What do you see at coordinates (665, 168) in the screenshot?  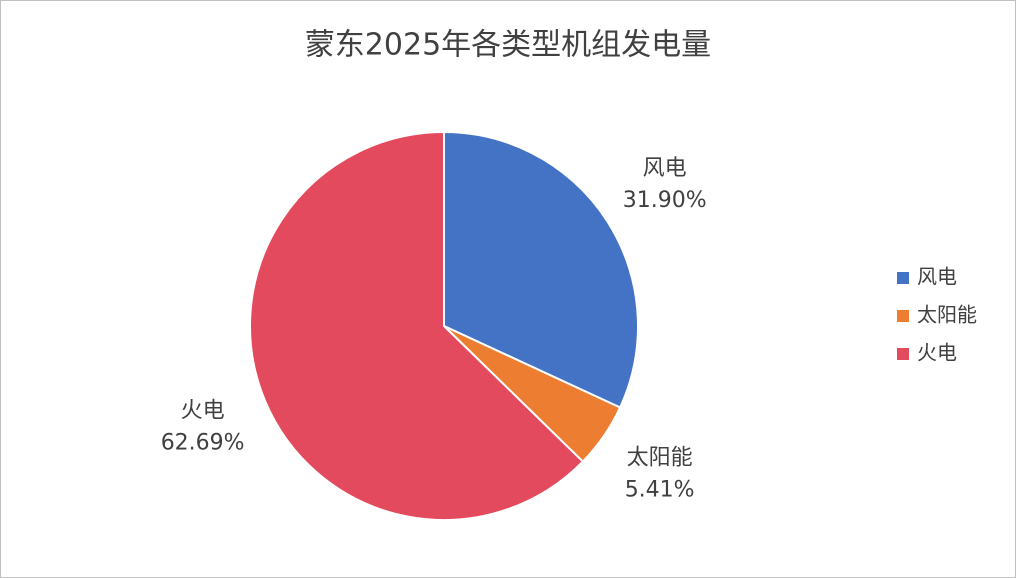 I see `data-label-name: 风电` at bounding box center [665, 168].